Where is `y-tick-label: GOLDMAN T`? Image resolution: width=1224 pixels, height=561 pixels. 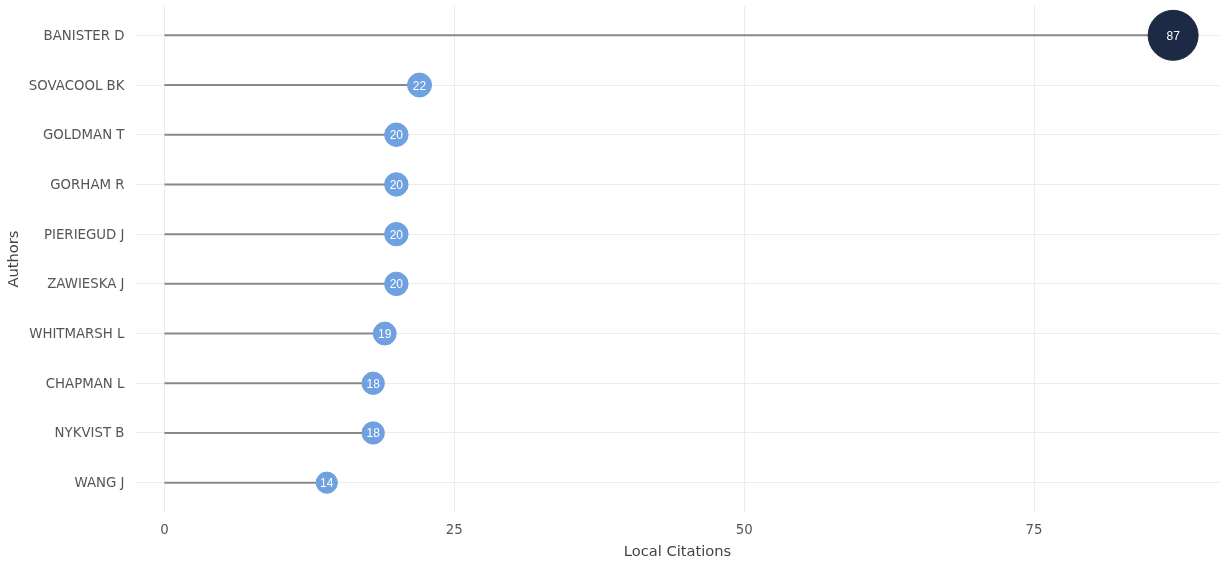
y-tick-label: GOLDMAN T is located at coordinates (84, 135).